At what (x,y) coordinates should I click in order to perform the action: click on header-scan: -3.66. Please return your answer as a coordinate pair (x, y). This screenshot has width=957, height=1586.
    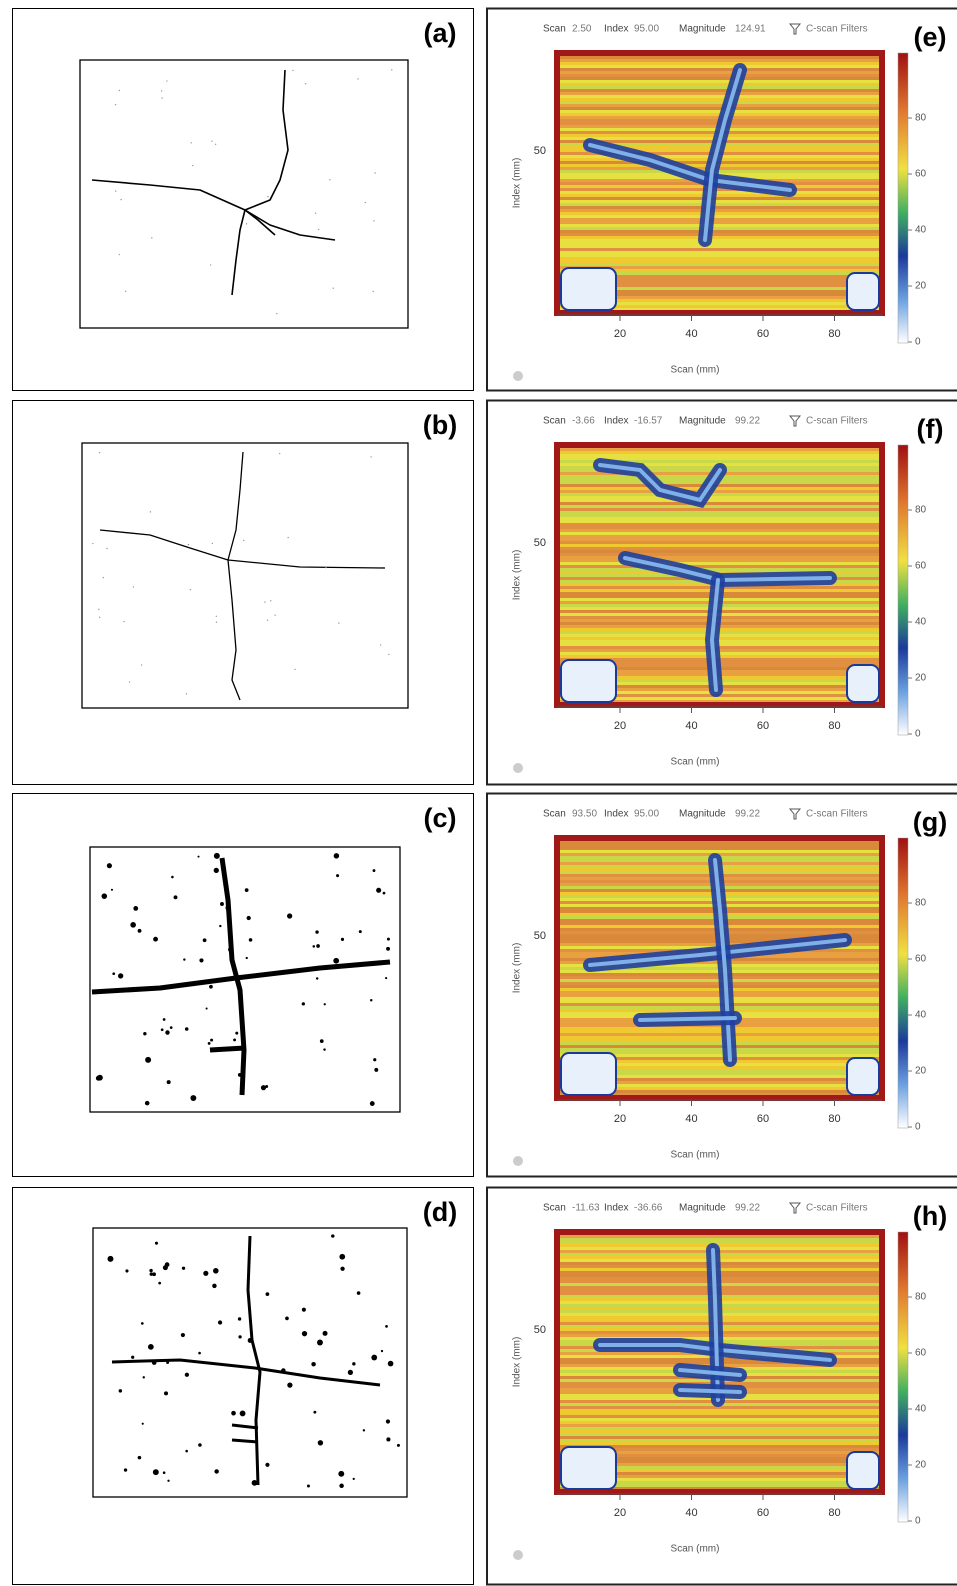
    Looking at the image, I should click on (583, 421).